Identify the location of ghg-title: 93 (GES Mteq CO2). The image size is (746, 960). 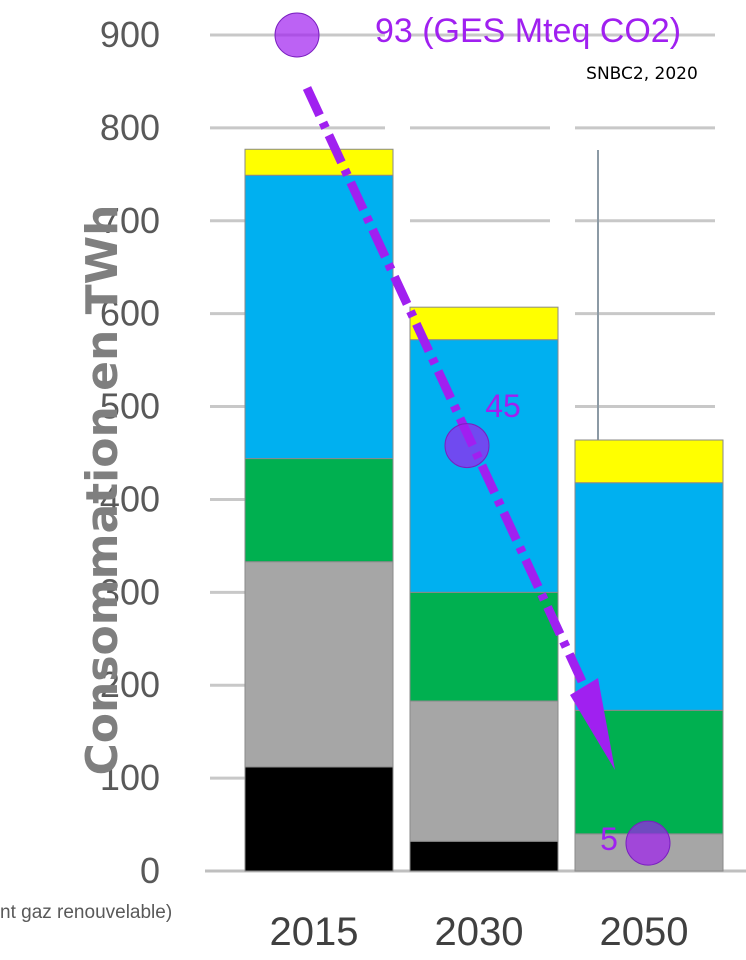
(528, 31).